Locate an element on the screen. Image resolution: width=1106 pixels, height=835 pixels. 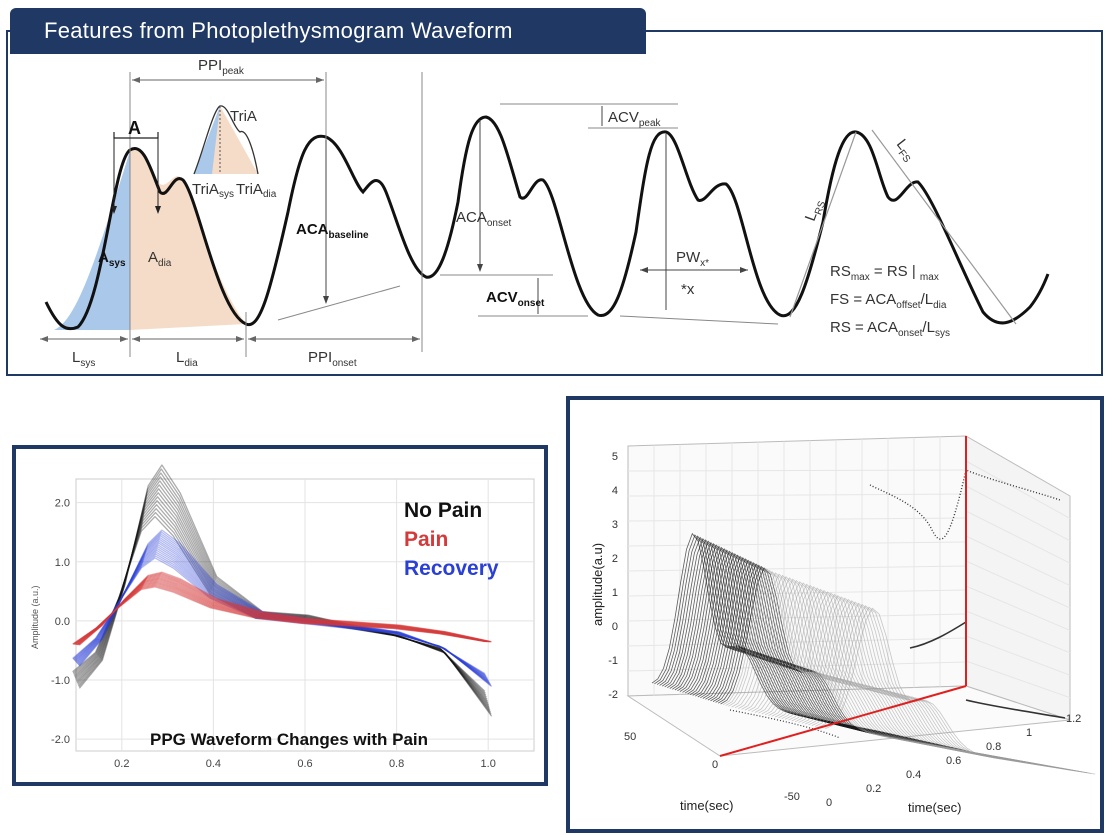
z-tick-label: 1 is located at coordinates (615, 593).